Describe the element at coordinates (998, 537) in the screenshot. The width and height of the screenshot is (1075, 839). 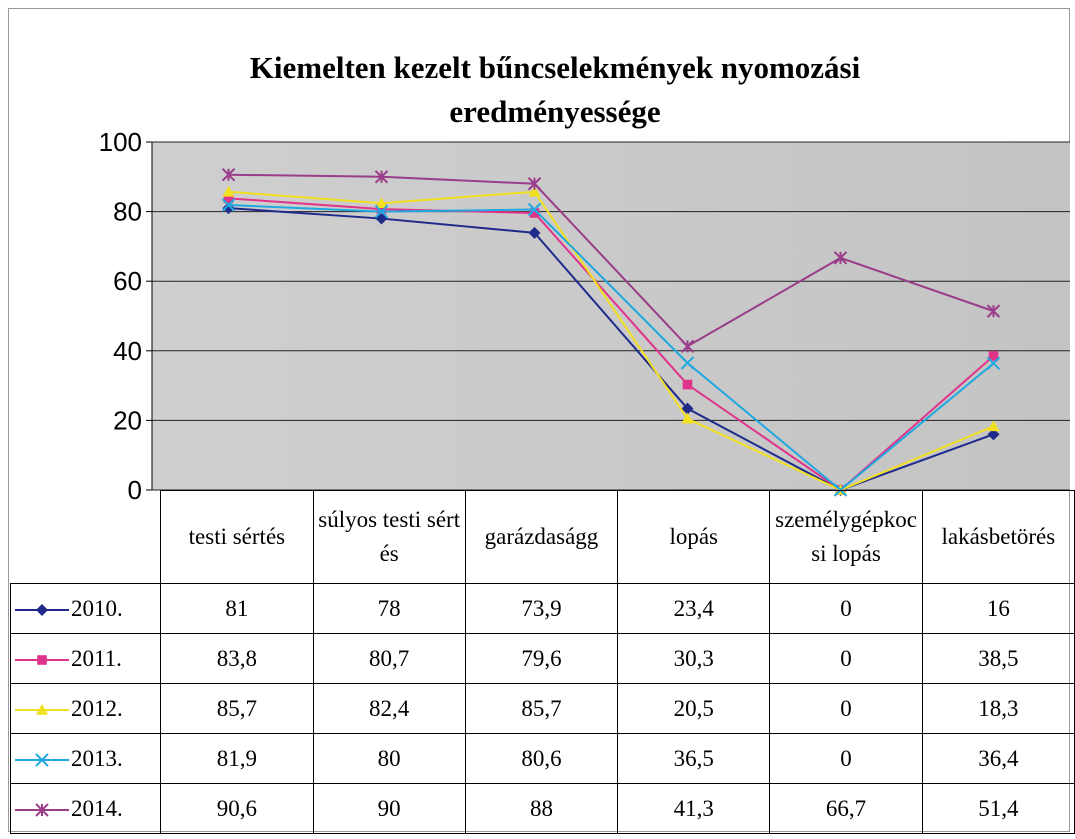
I see `category-label: lakásbetörés` at that location.